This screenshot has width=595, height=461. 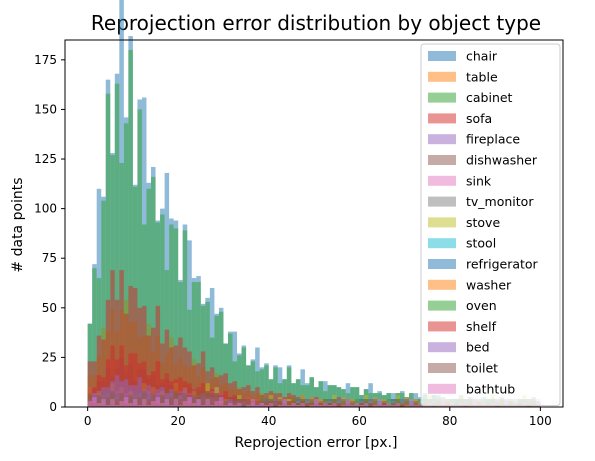 What do you see at coordinates (45, 60) in the screenshot?
I see `y-tick-label: 175` at bounding box center [45, 60].